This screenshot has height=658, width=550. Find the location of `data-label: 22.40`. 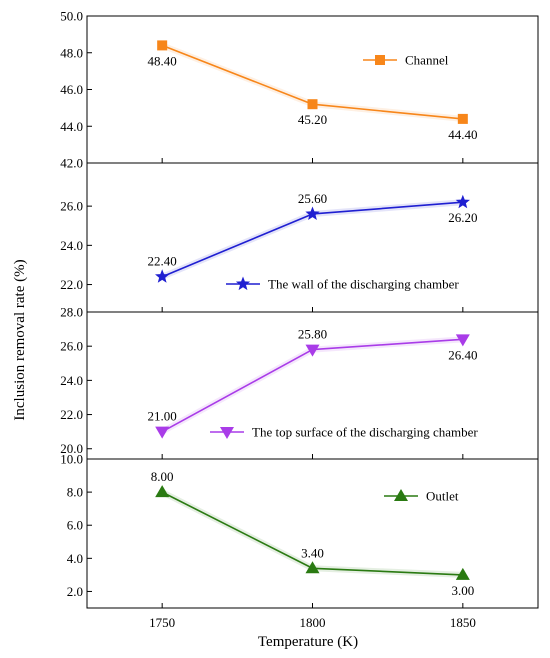

data-label: 22.40 is located at coordinates (162, 261).